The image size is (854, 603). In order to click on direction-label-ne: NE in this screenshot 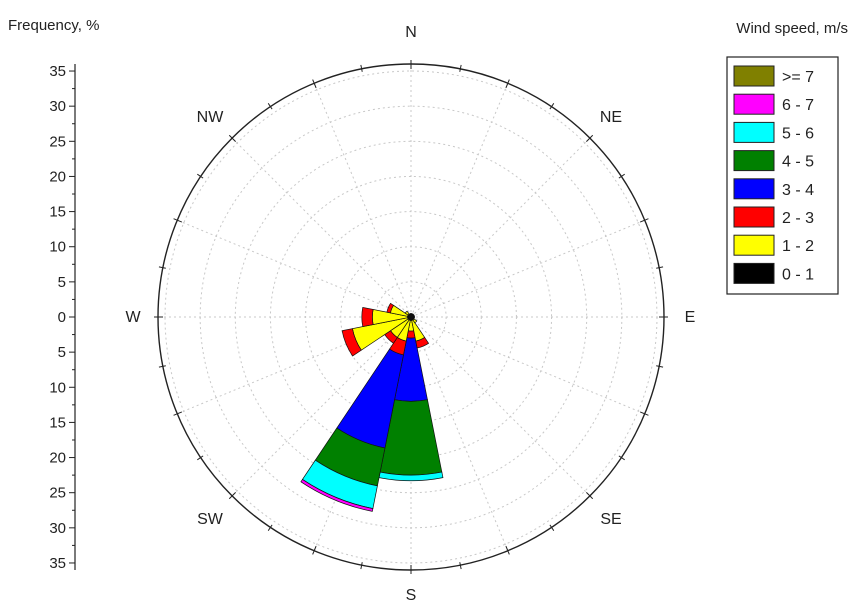, I will do `click(611, 117)`.